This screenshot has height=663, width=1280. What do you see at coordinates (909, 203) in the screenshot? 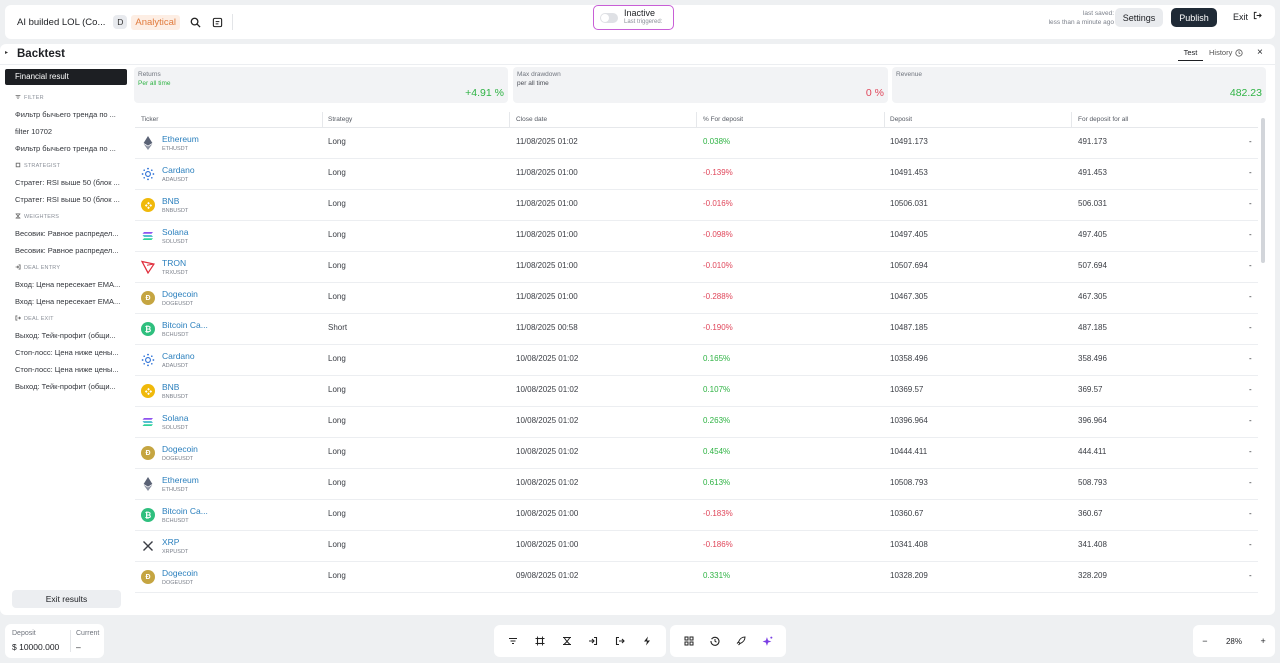
I see `deposit-cell: 10506.031` at bounding box center [909, 203].